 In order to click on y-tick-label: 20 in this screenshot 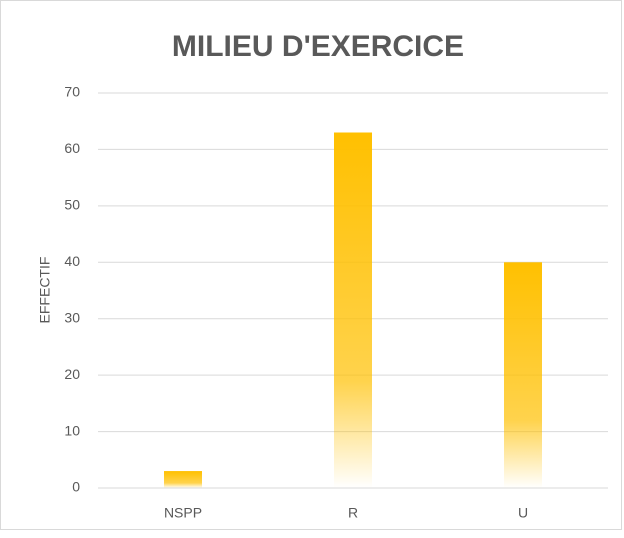, I will do `click(72, 374)`.